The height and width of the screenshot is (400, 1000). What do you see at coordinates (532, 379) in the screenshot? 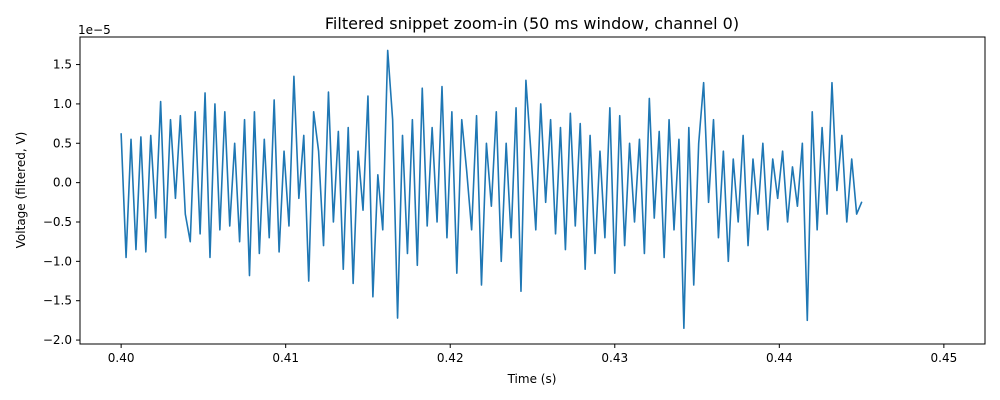
I see `x-axis-label: Time (s)` at bounding box center [532, 379].